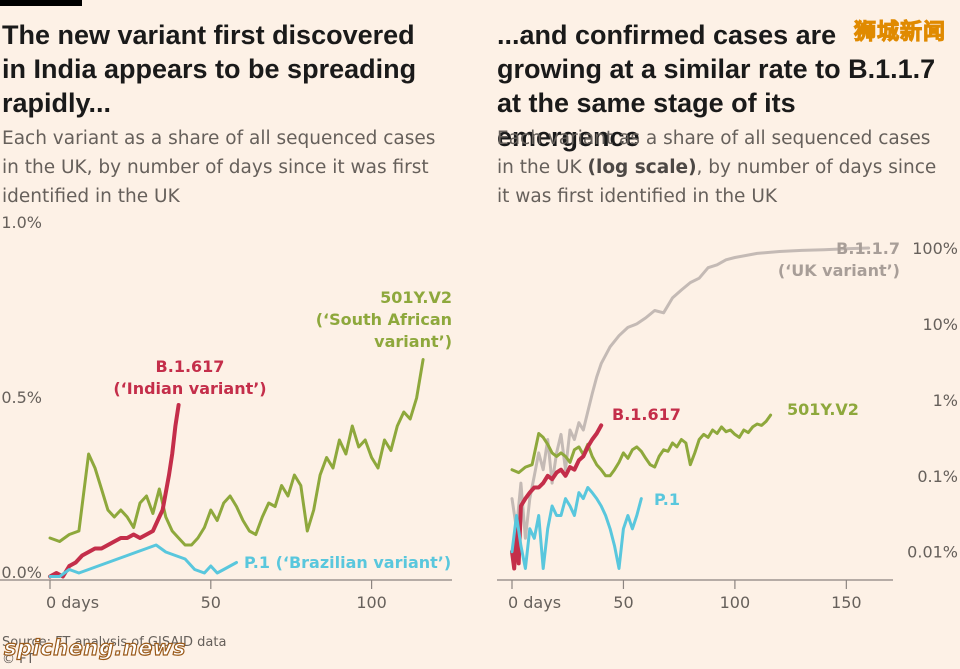  I want to click on ft-header-bar, so click(41, 3).